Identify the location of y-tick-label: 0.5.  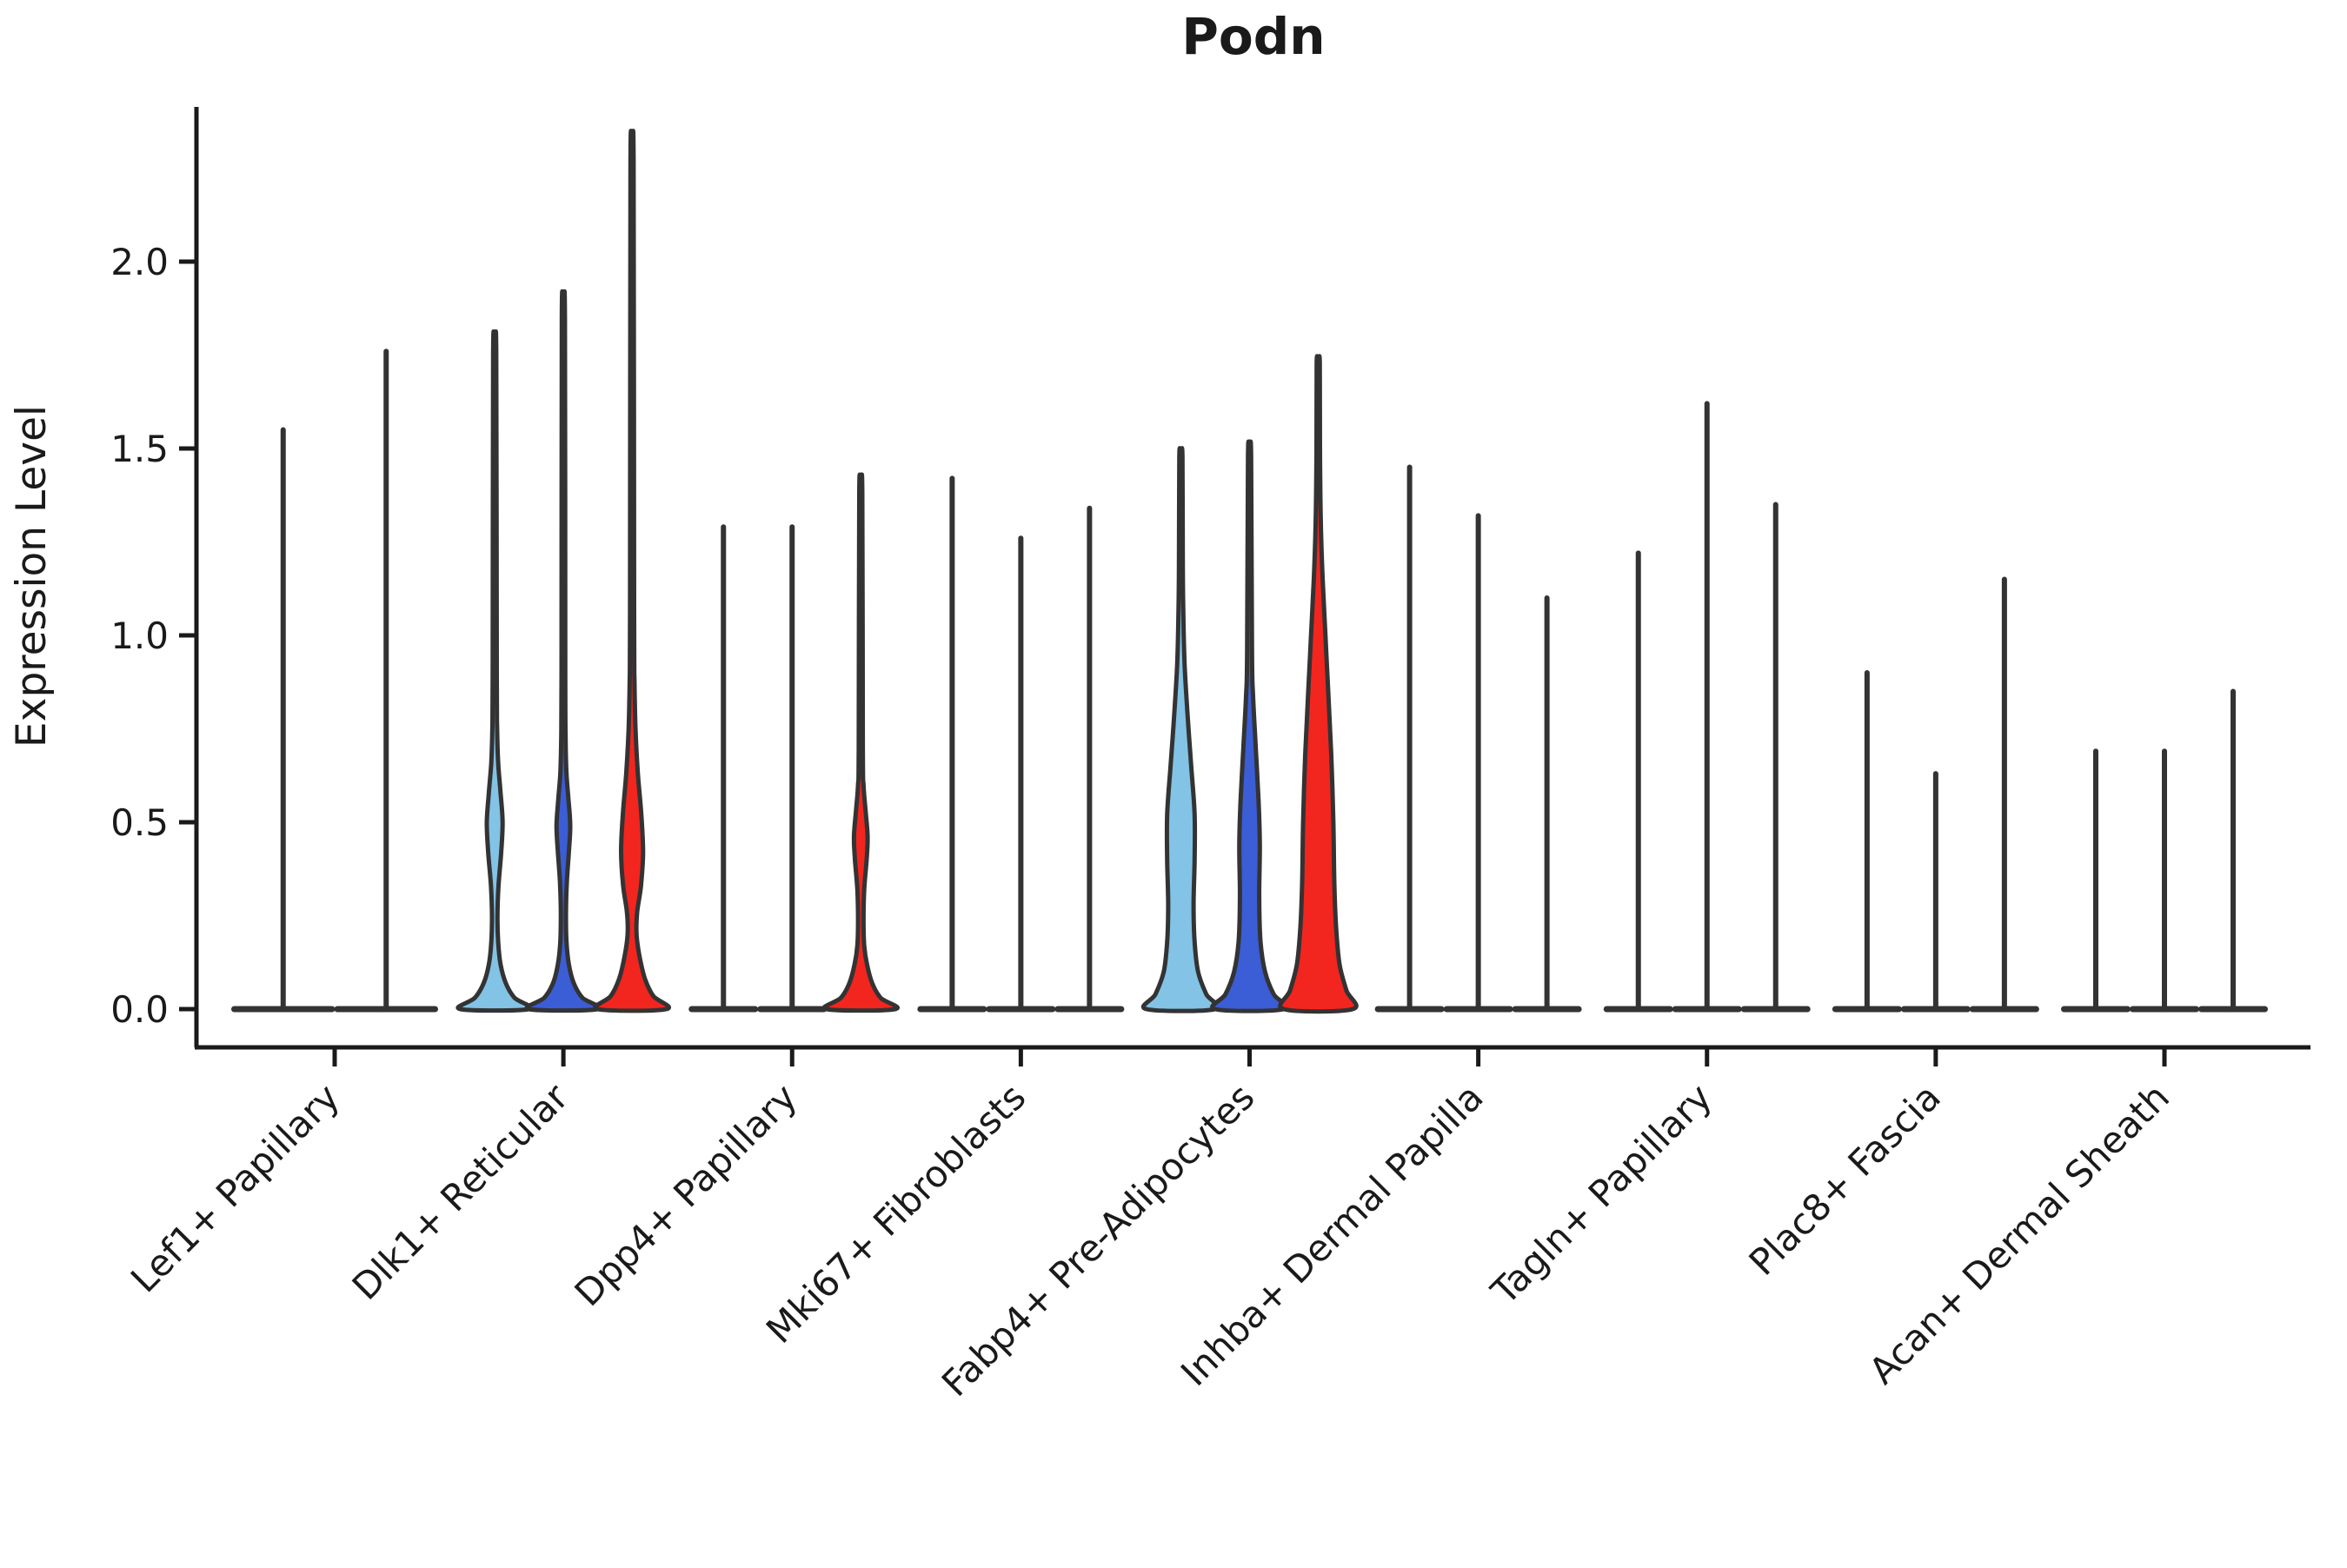
(140, 822).